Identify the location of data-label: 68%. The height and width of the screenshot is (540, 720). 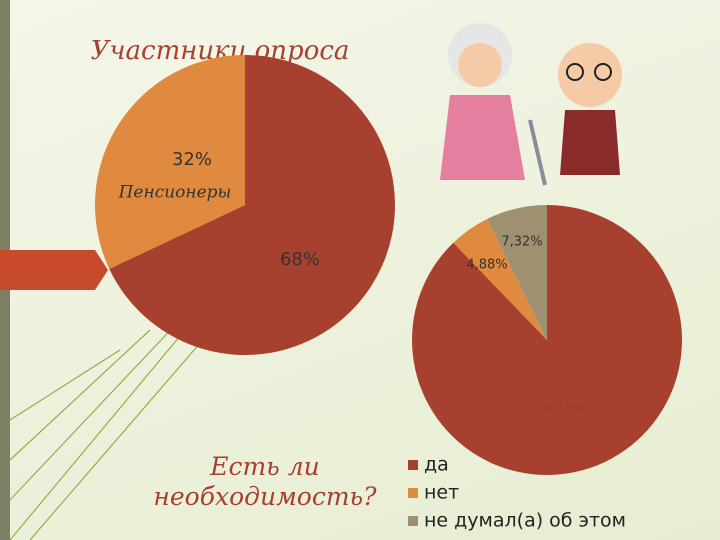
(300, 259).